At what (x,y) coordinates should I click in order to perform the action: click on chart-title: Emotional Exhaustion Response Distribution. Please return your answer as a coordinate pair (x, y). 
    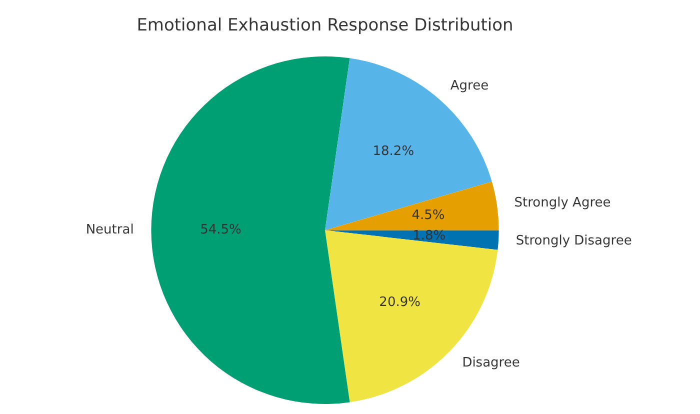
    Looking at the image, I should click on (325, 26).